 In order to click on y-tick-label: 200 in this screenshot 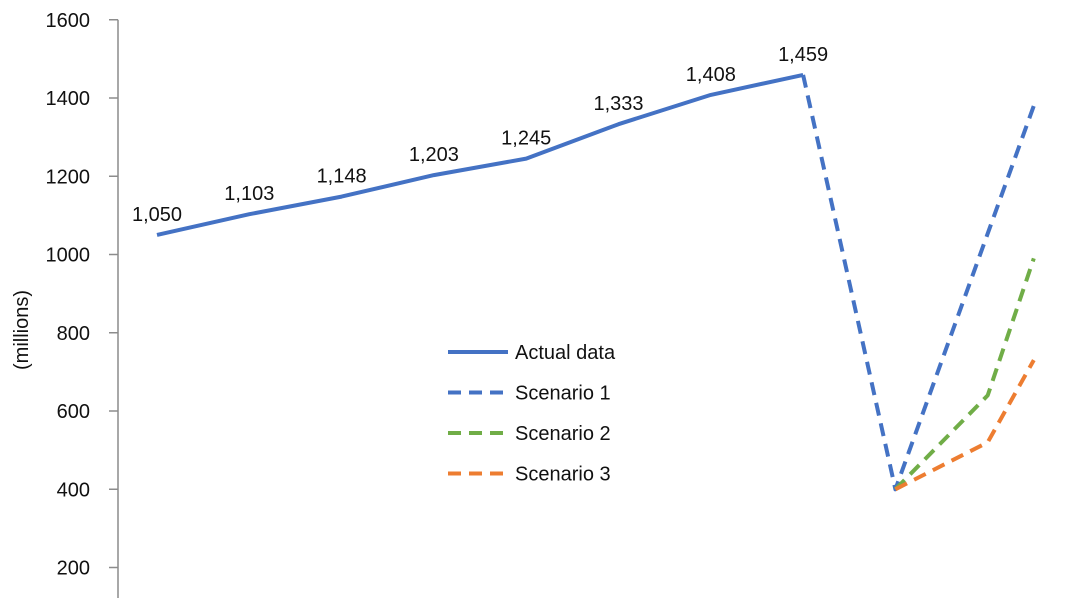, I will do `click(73, 569)`.